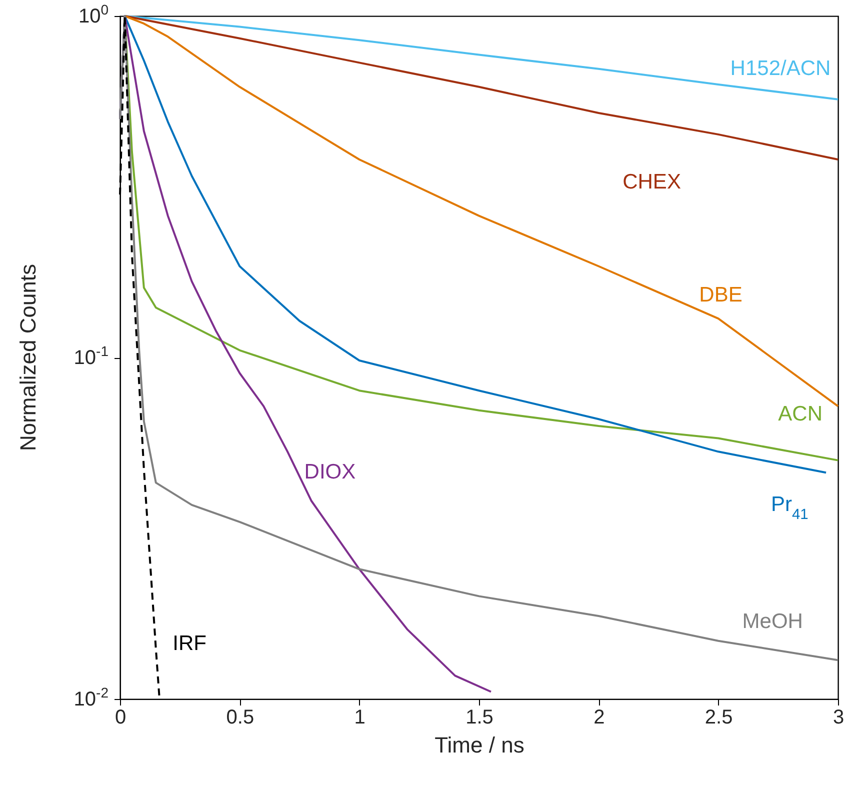 This screenshot has width=862, height=787. I want to click on y-tick-label: 10$^{-1}$, so click(91, 356).